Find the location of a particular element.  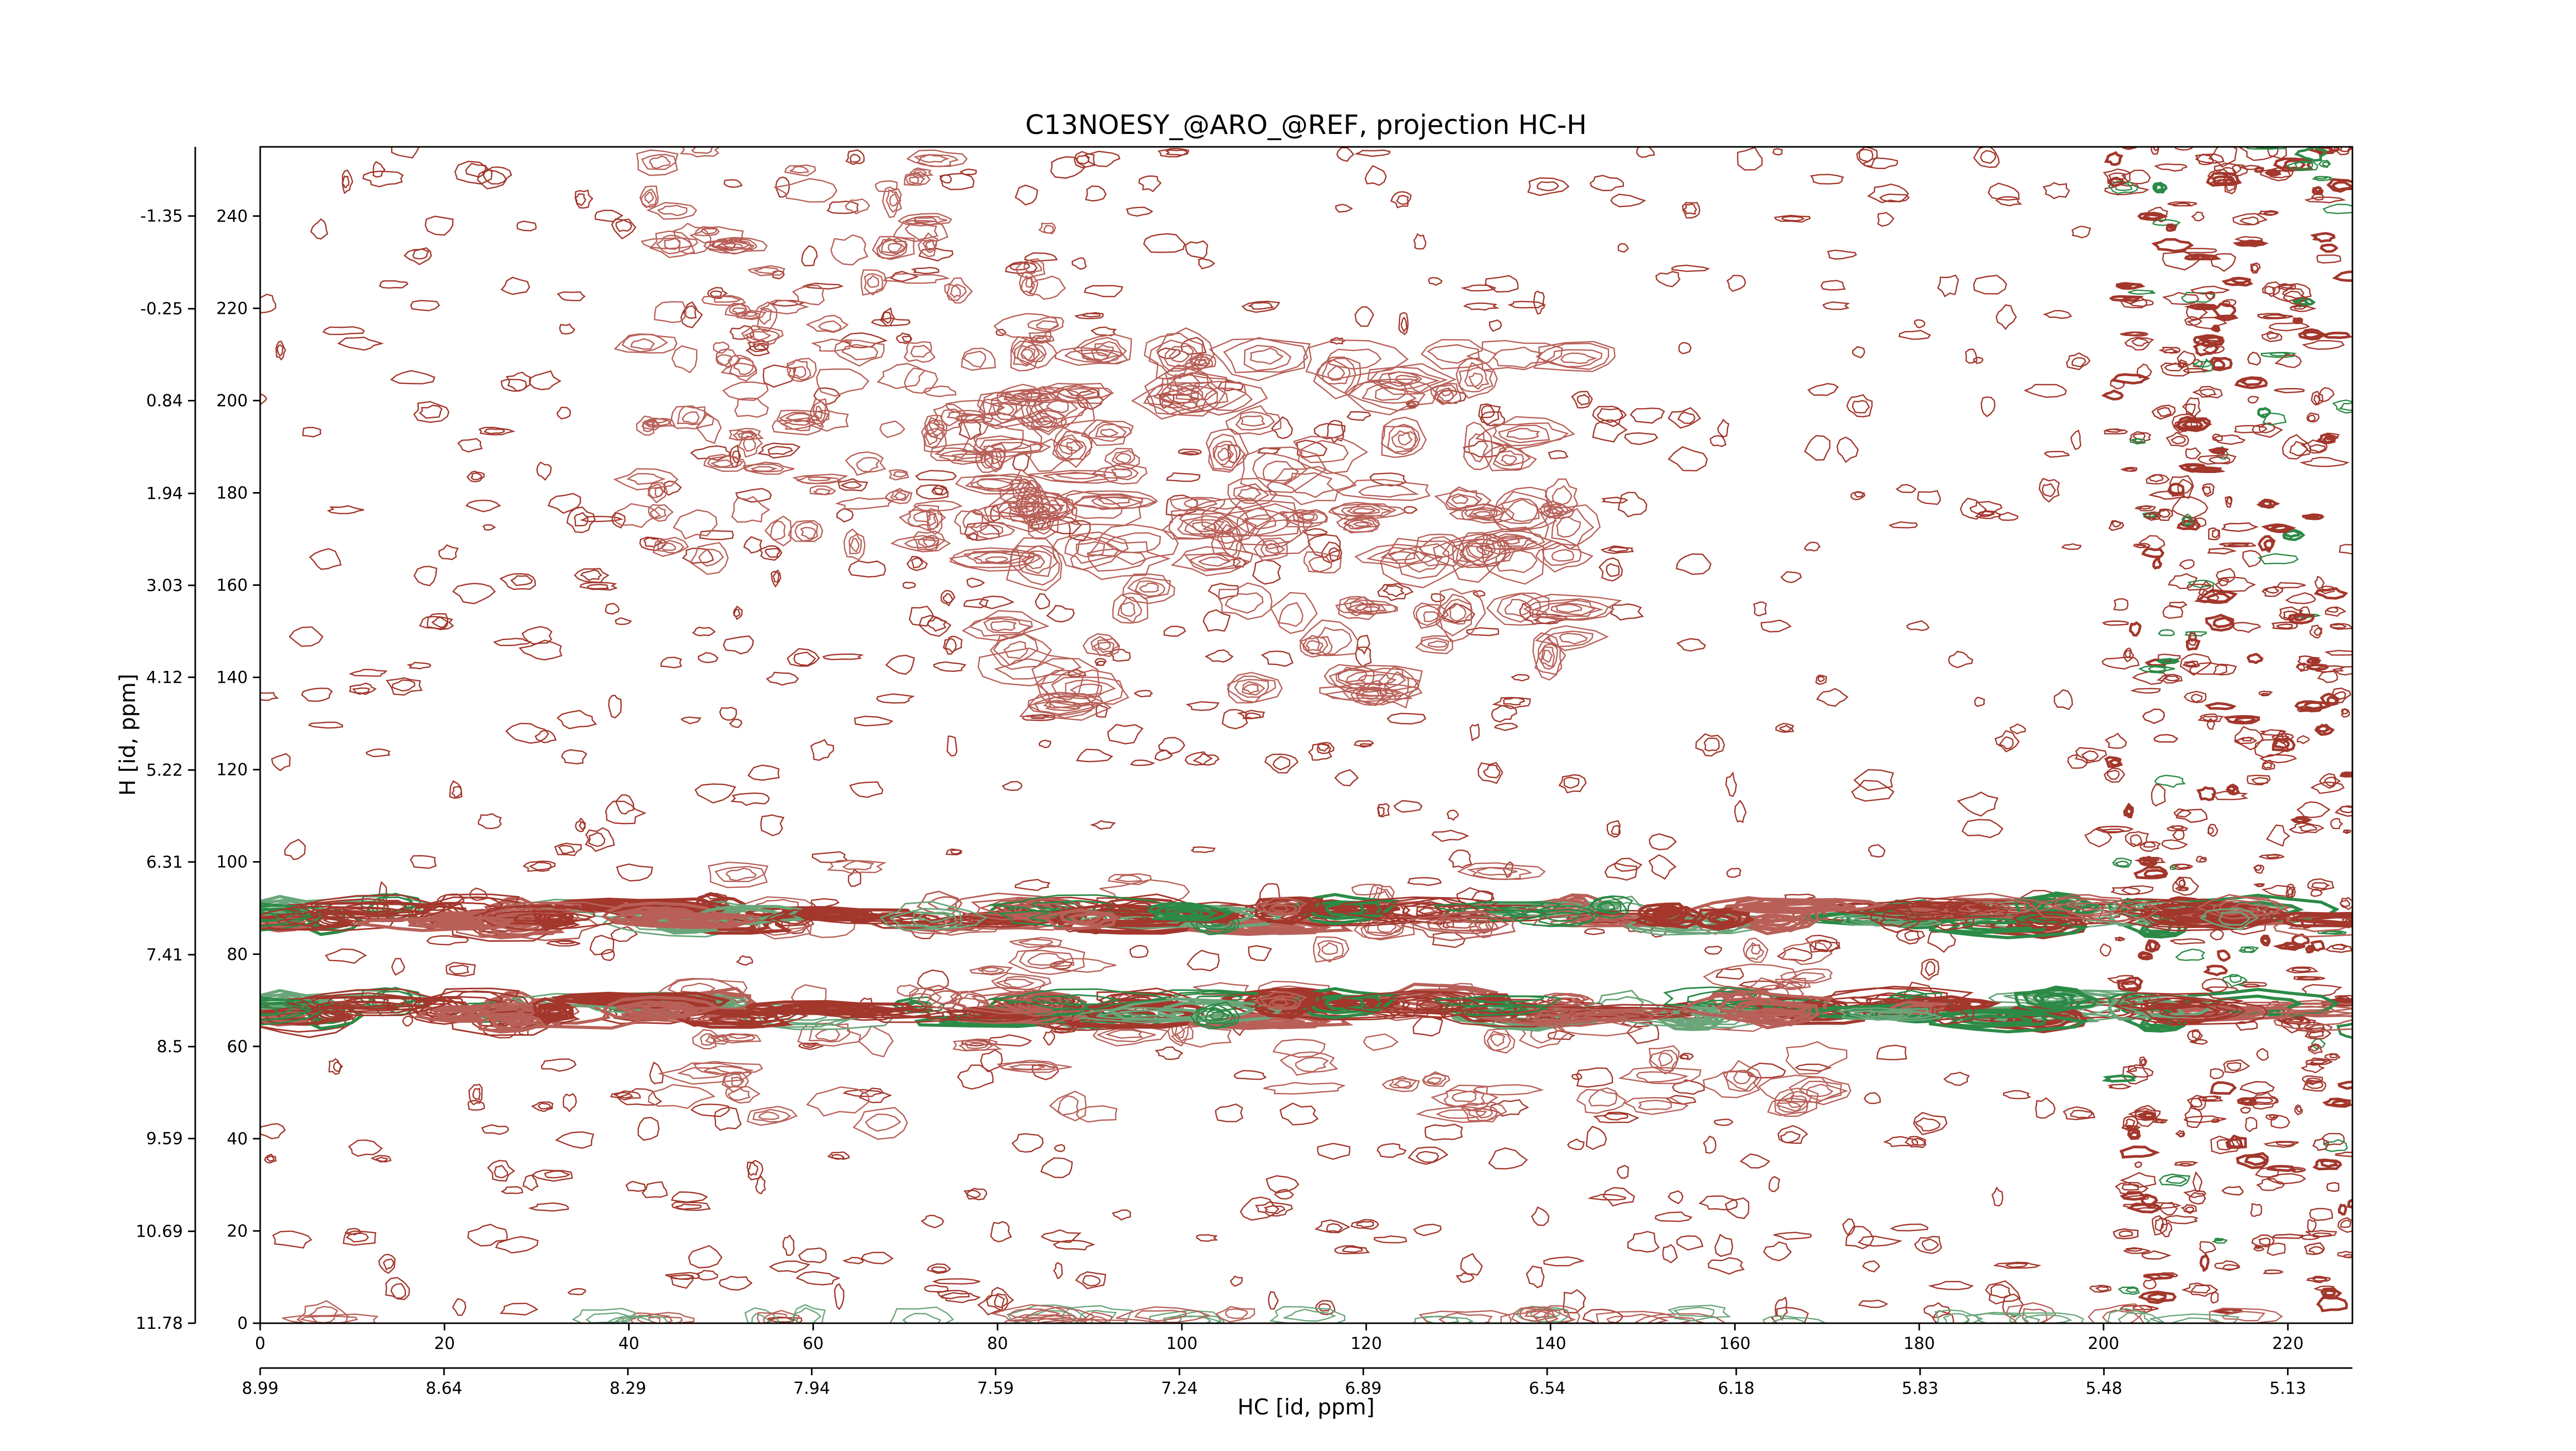

y2-tick-label: 6.31 is located at coordinates (164, 862).